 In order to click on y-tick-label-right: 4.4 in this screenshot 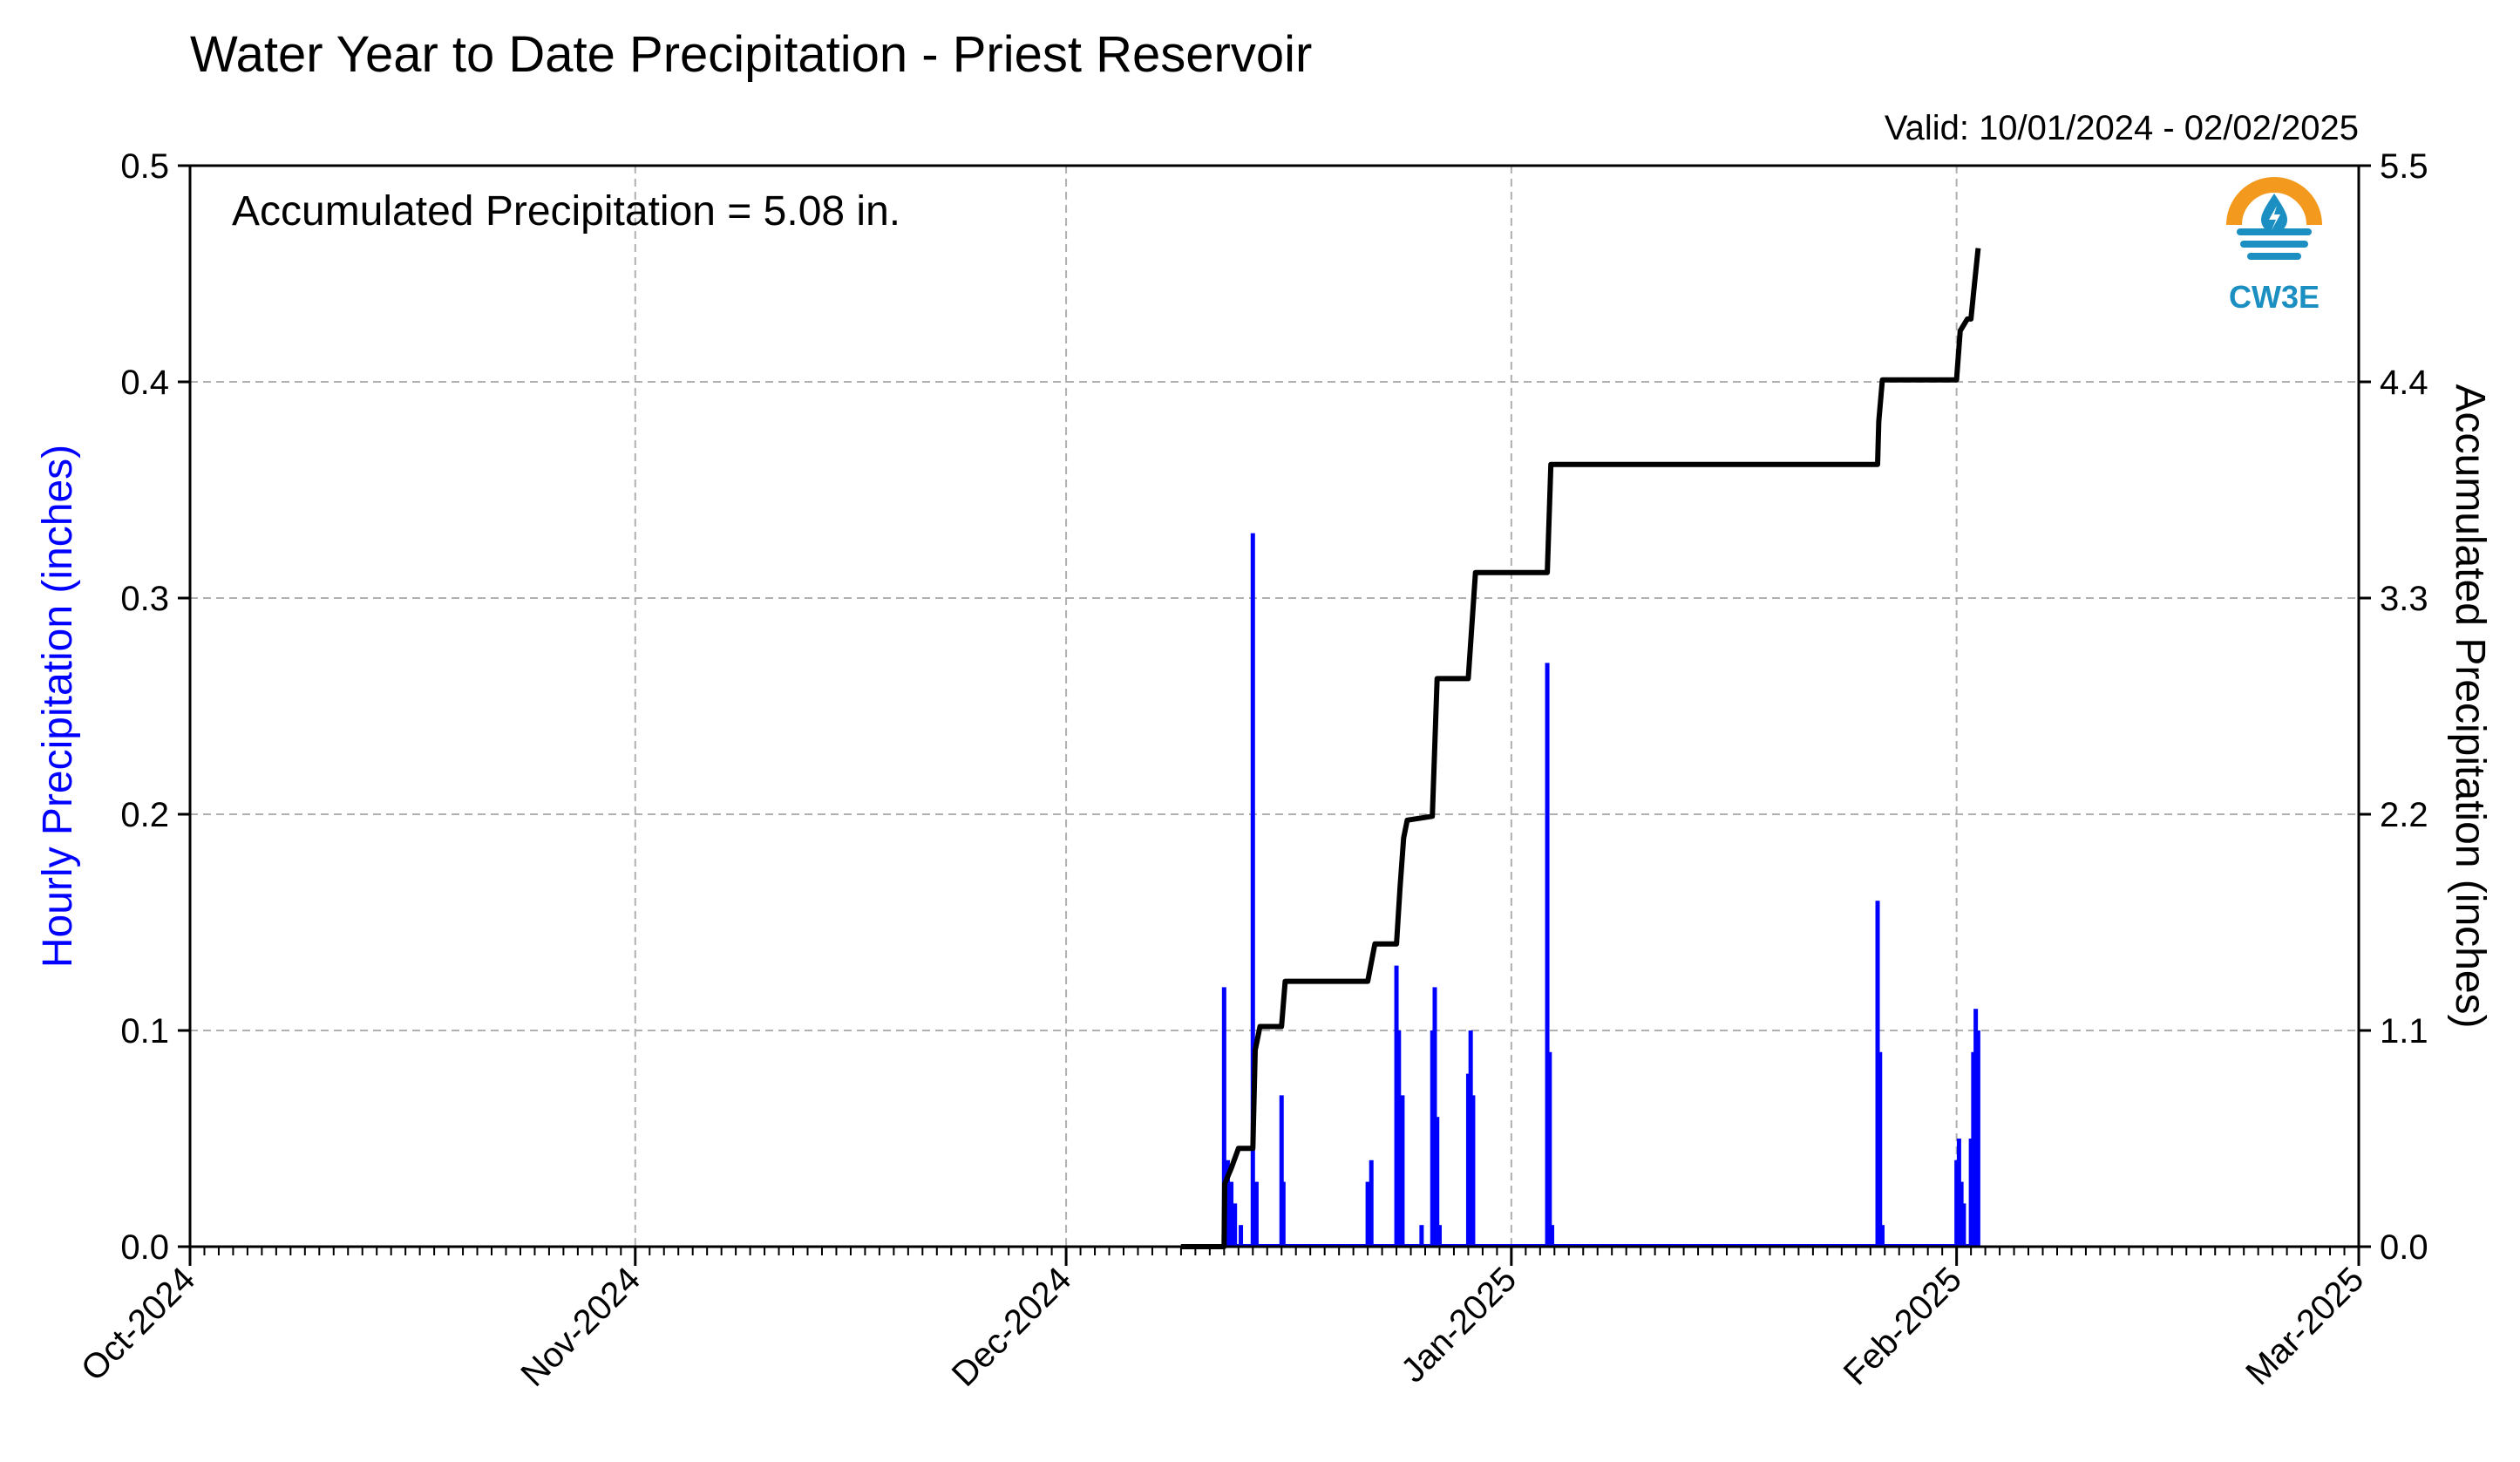, I will do `click(2404, 383)`.